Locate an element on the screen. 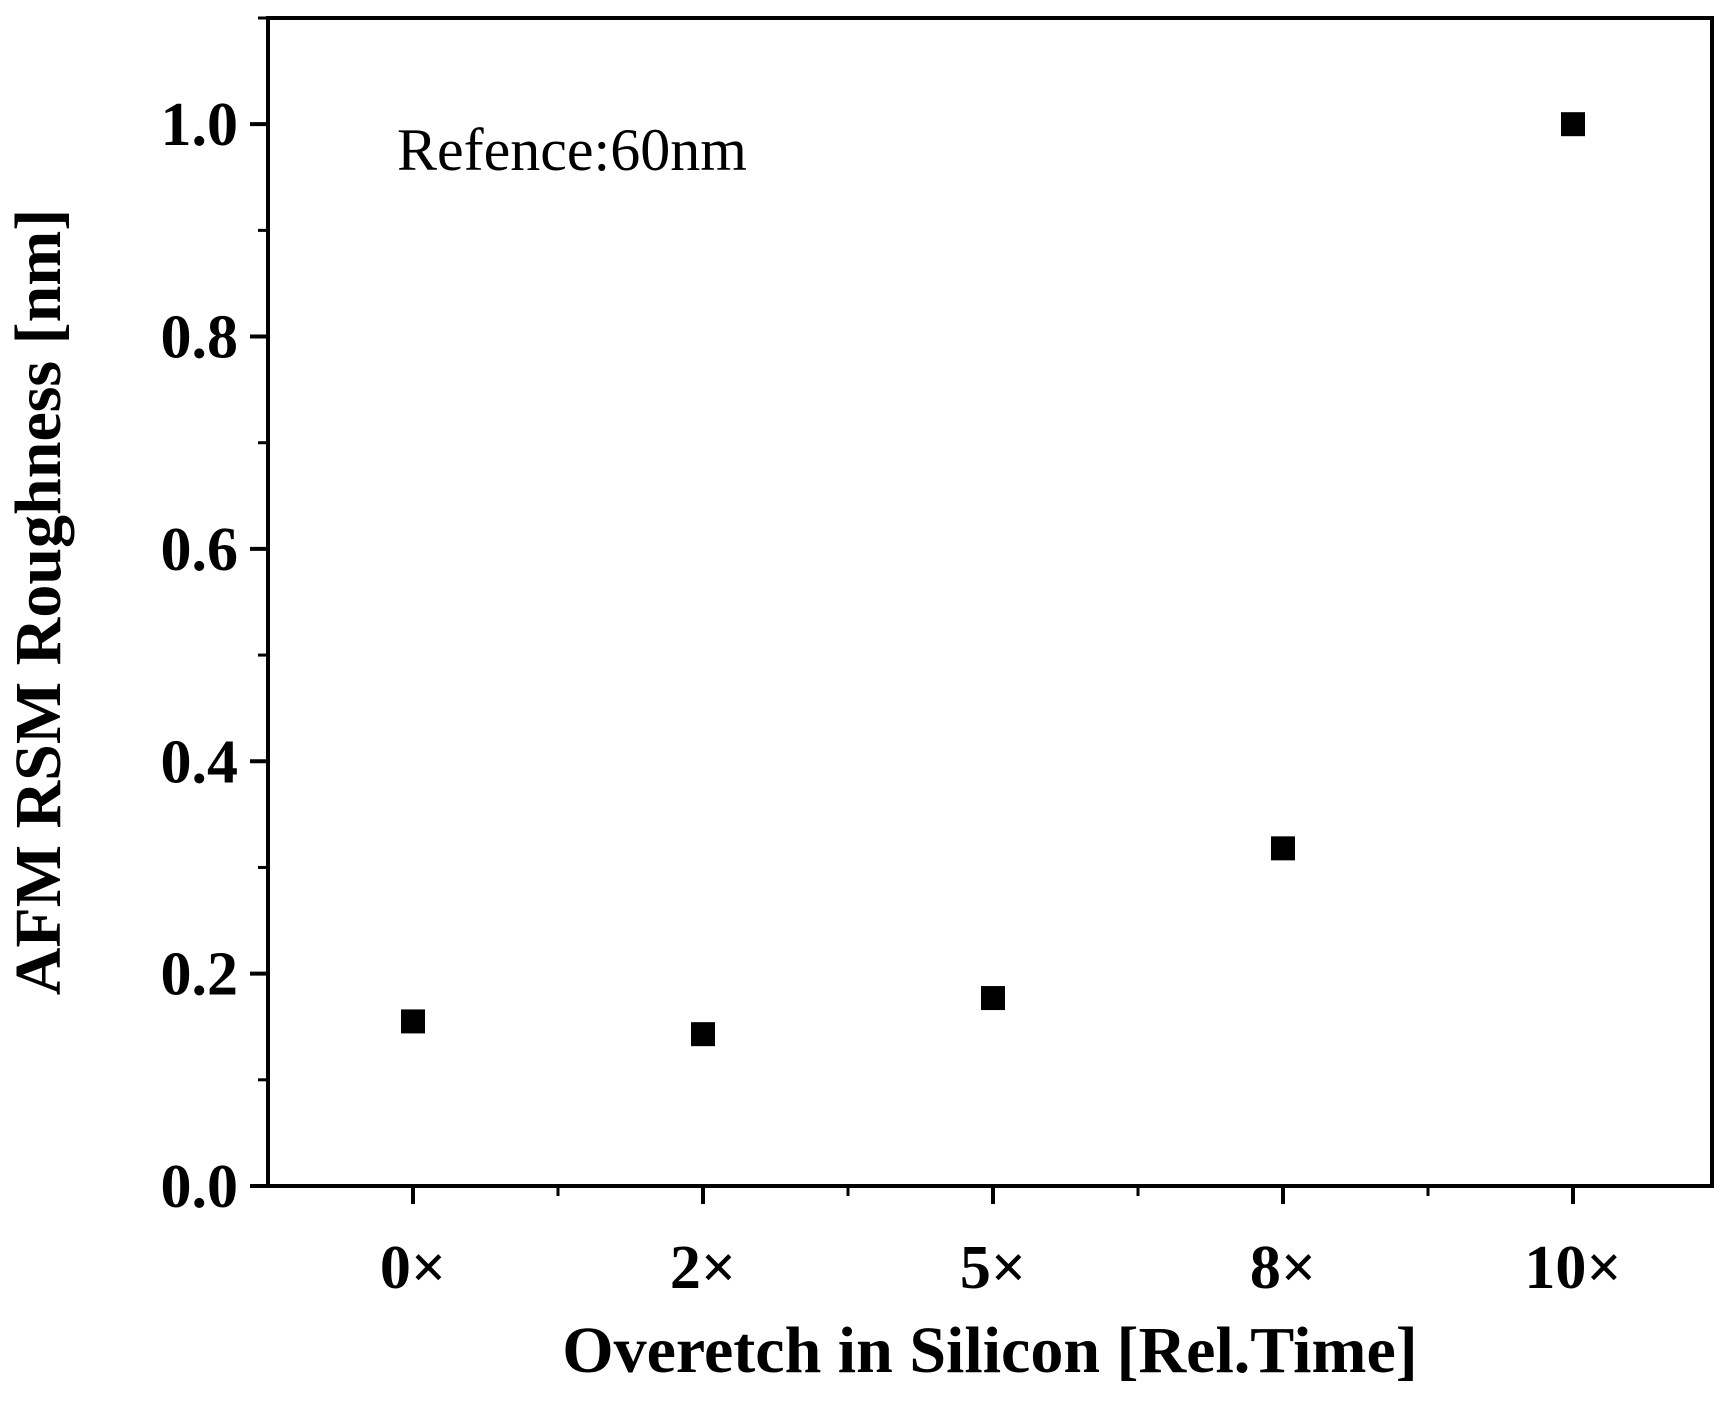  x-tick-label: 0× is located at coordinates (413, 1268).